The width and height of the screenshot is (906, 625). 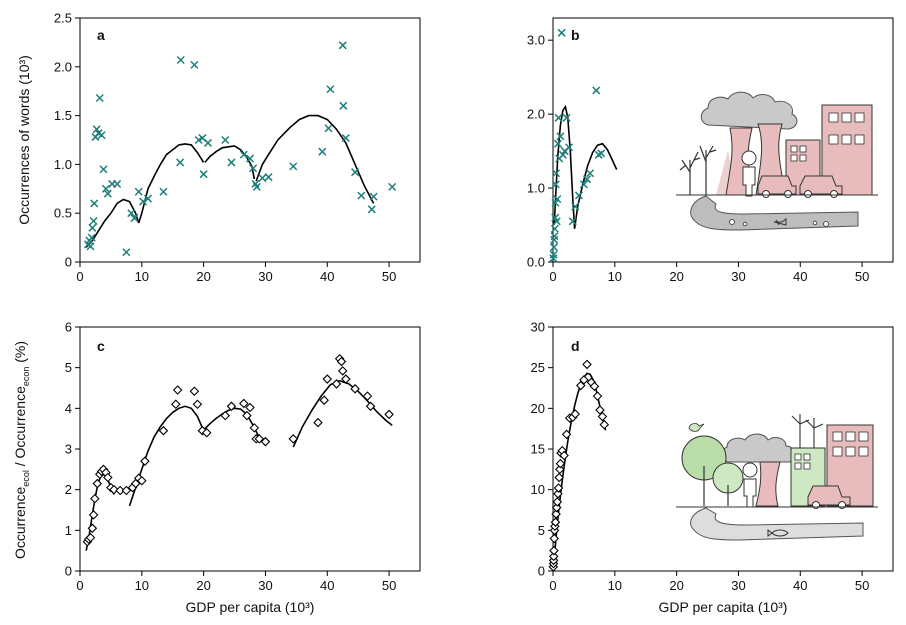 I want to click on panel-c-xtick-label: 10, so click(x=142, y=585).